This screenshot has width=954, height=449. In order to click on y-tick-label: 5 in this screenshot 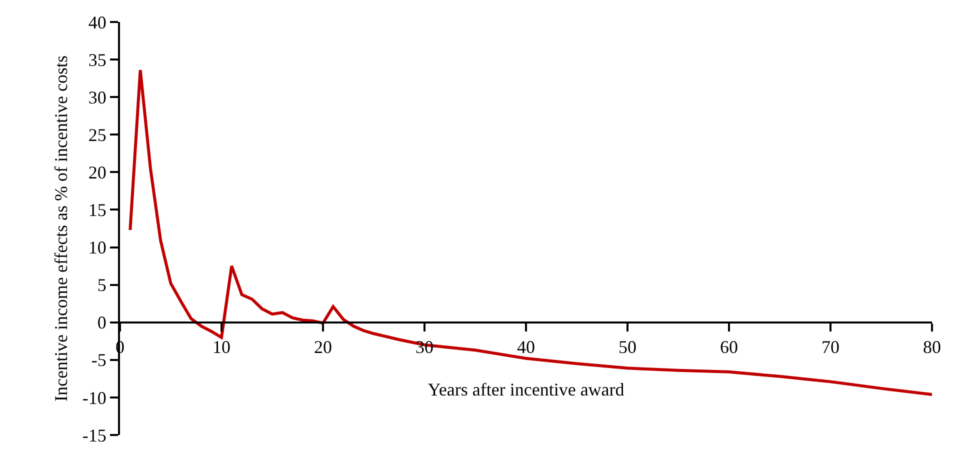, I will do `click(101, 285)`.